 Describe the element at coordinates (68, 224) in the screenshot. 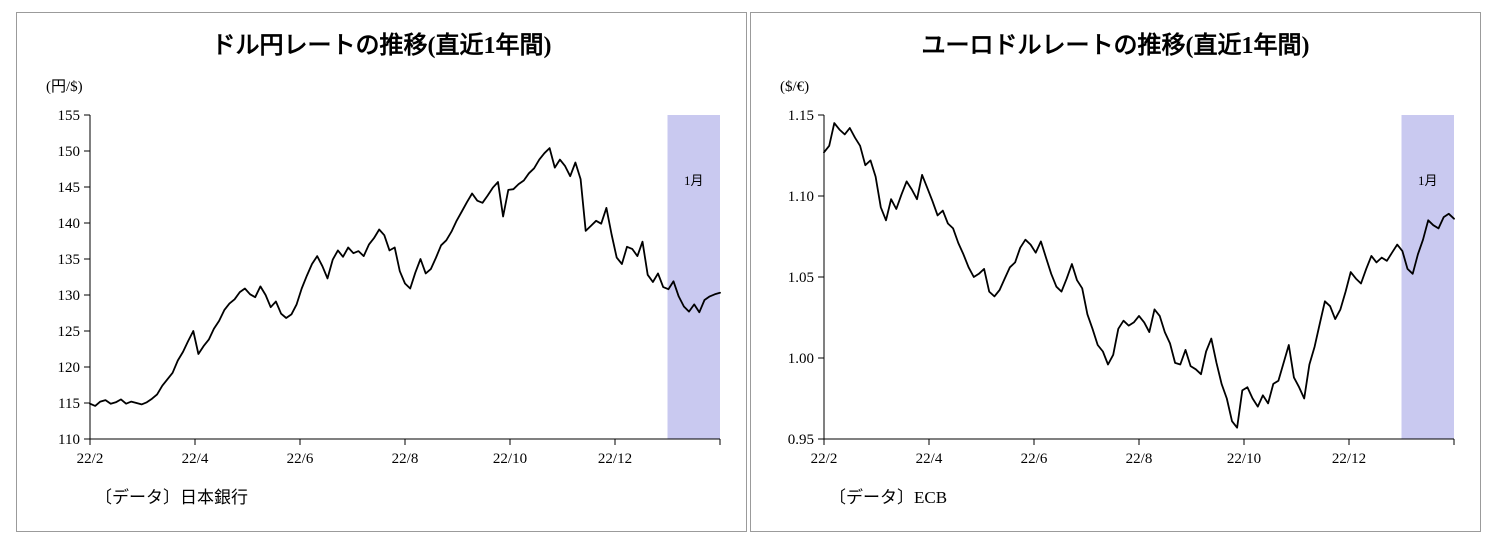

I see `y-tick-label: 140` at that location.